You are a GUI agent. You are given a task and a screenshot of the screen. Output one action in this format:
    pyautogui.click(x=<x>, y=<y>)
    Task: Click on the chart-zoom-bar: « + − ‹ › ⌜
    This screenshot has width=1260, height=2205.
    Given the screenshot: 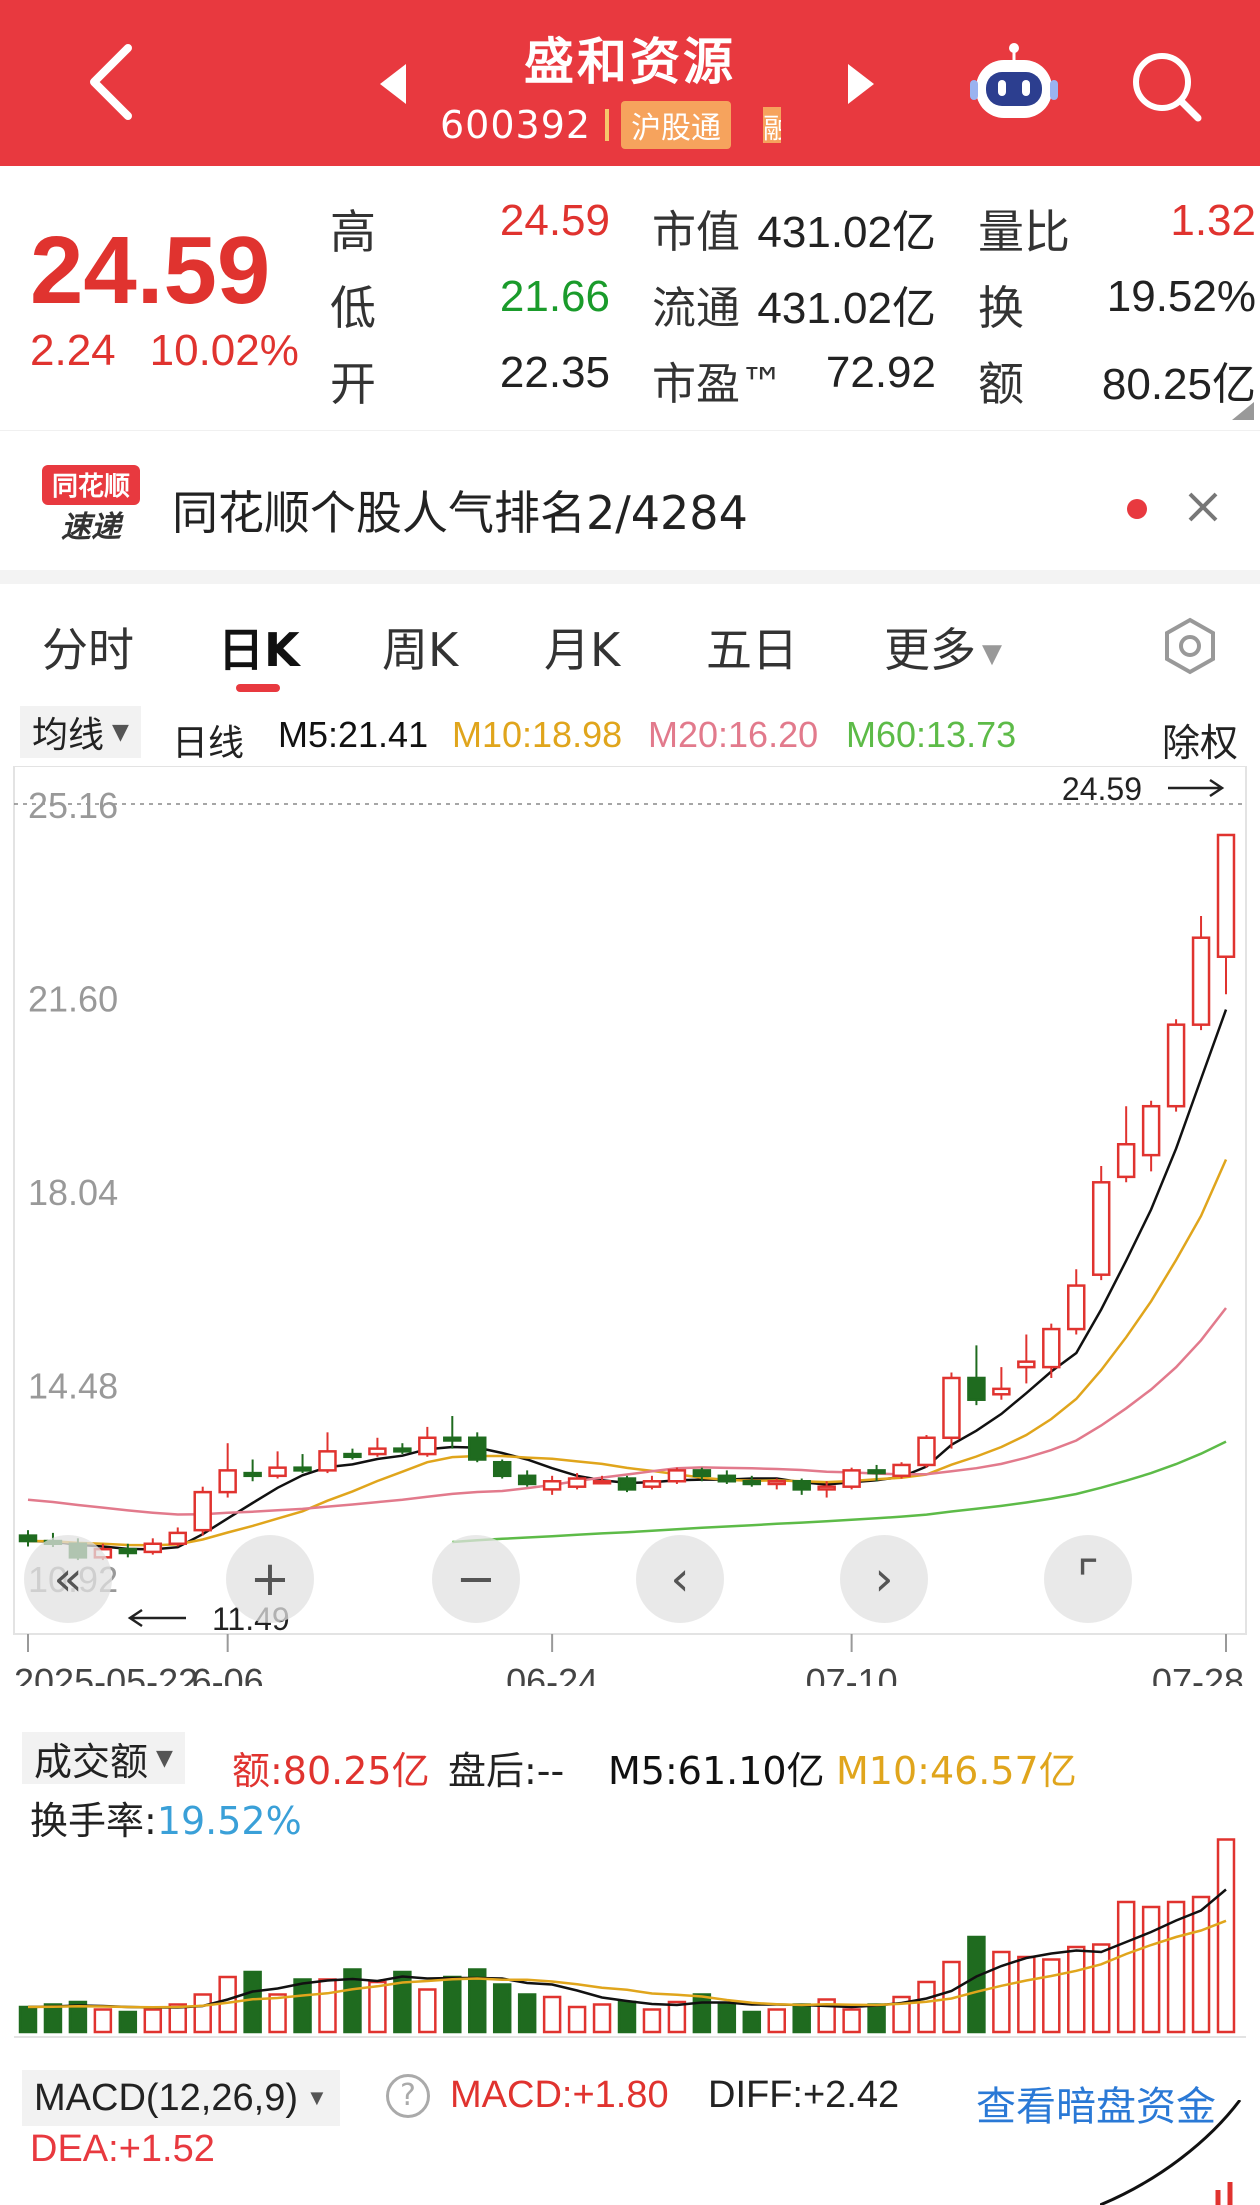 What is the action you would take?
    pyautogui.click(x=630, y=1582)
    